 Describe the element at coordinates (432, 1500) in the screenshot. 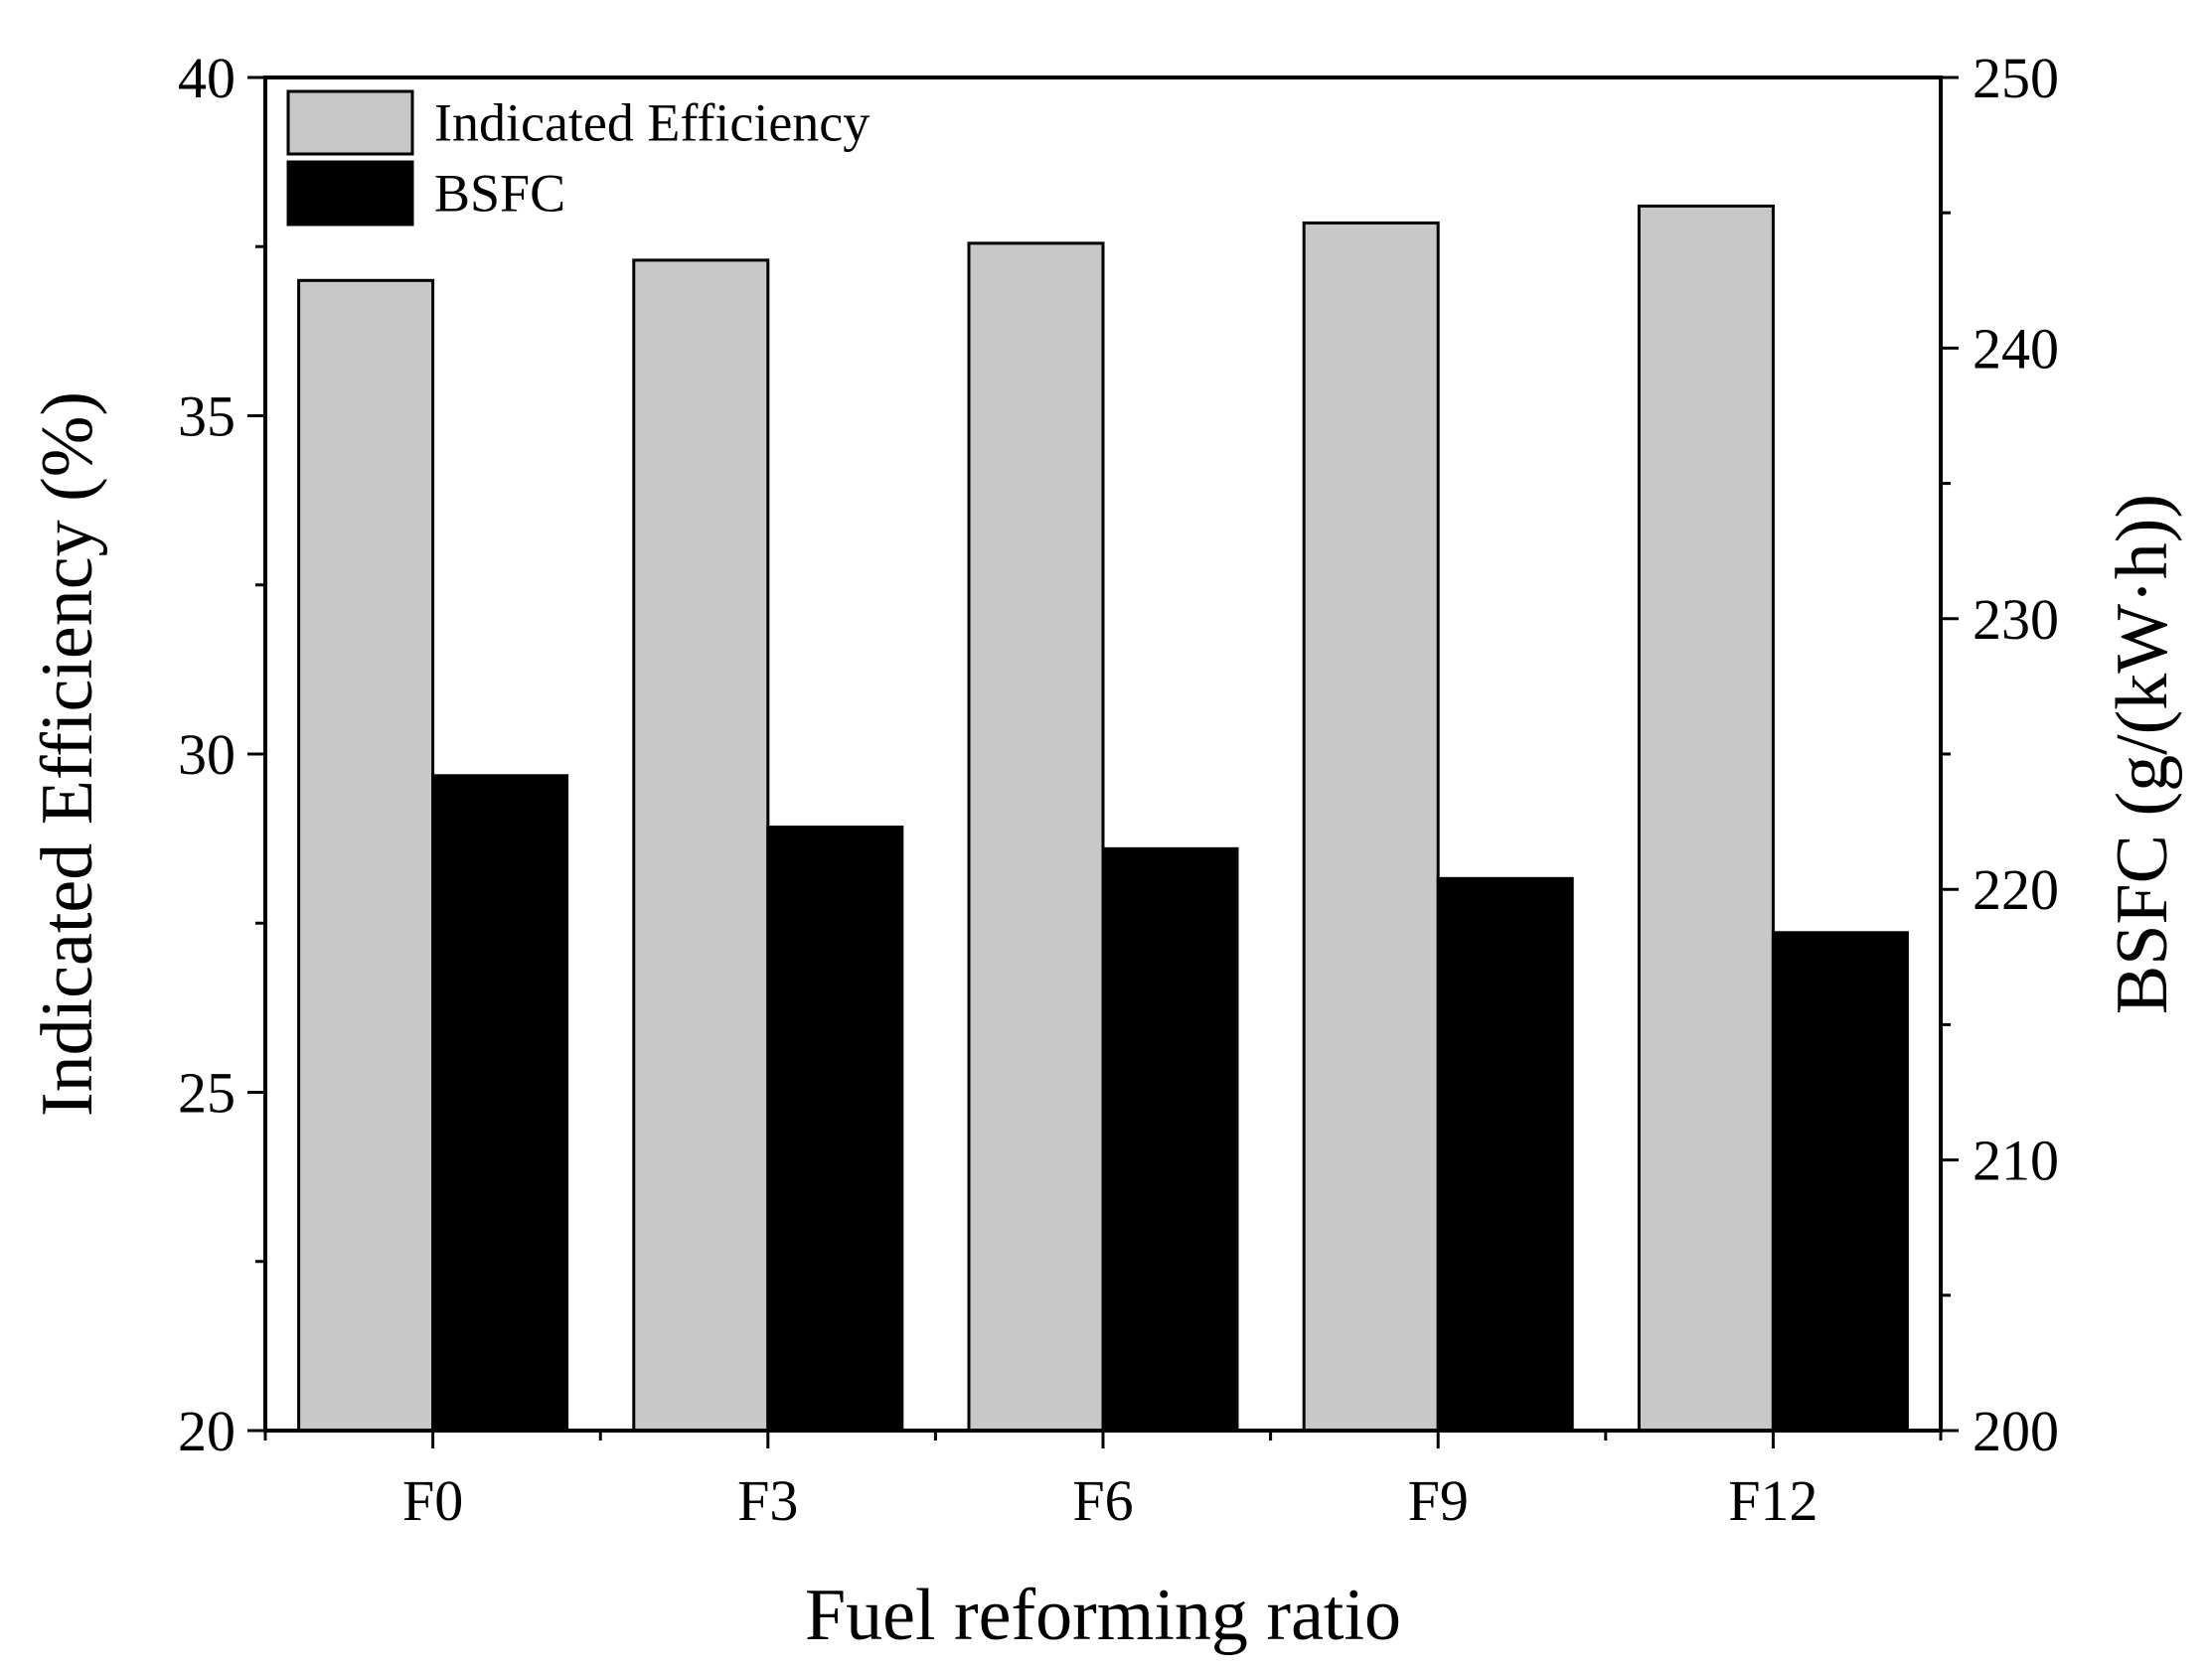

I see `x-tick-label: F0` at that location.